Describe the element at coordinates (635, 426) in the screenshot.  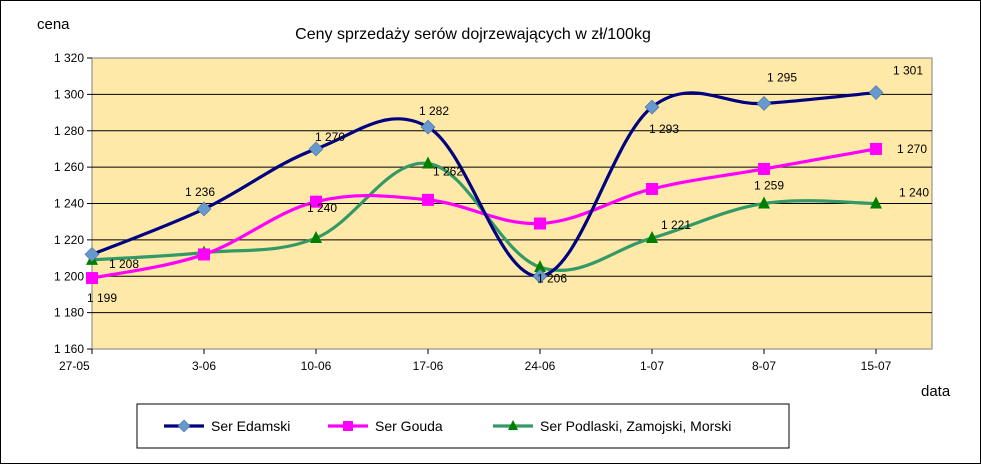
I see `legend-label: Ser Podlaski, Zamojski, Morski` at that location.